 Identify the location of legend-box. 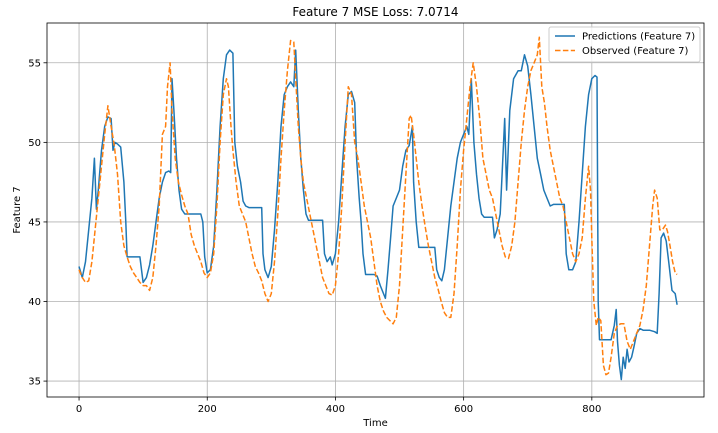
(624, 44).